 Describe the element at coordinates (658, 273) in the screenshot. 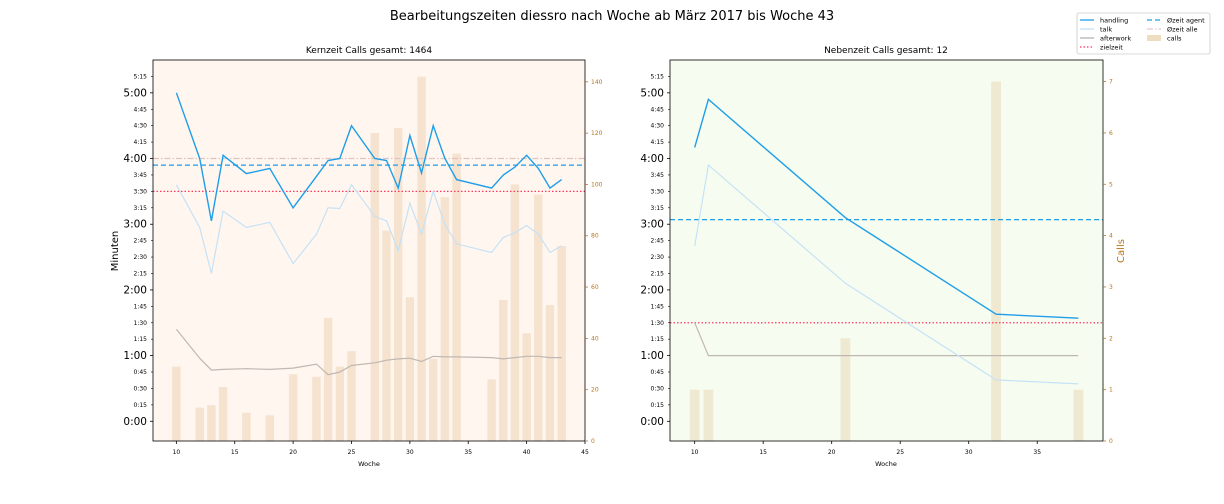

I see `right-y-minor-tick-label: 2:15` at that location.